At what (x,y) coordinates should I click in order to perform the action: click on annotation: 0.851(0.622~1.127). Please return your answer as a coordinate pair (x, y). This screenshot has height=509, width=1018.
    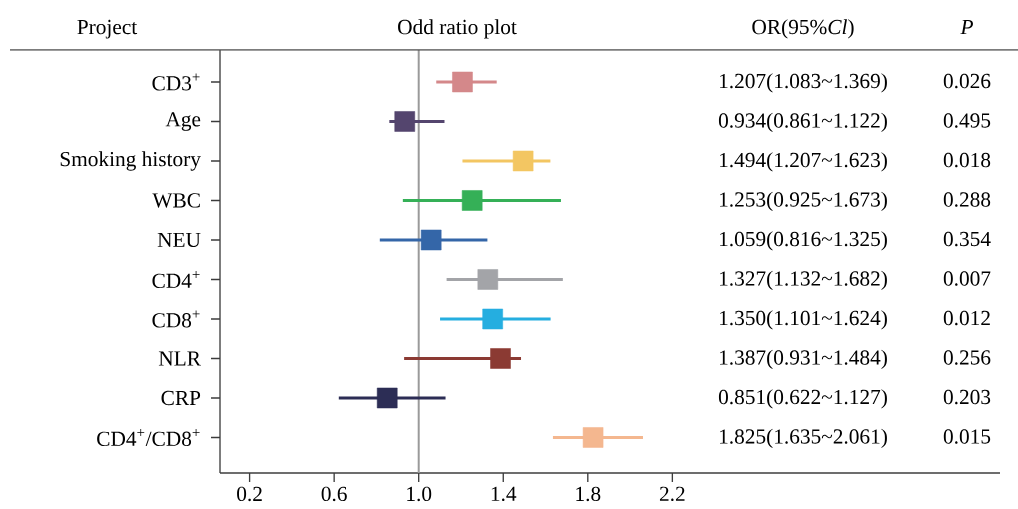
    Looking at the image, I should click on (802, 399).